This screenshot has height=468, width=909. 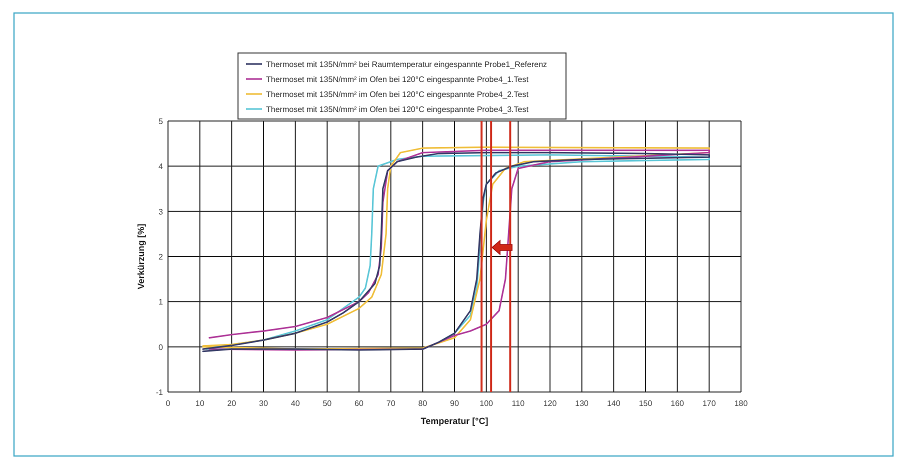 What do you see at coordinates (161, 347) in the screenshot?
I see `y-tick-label: 0` at bounding box center [161, 347].